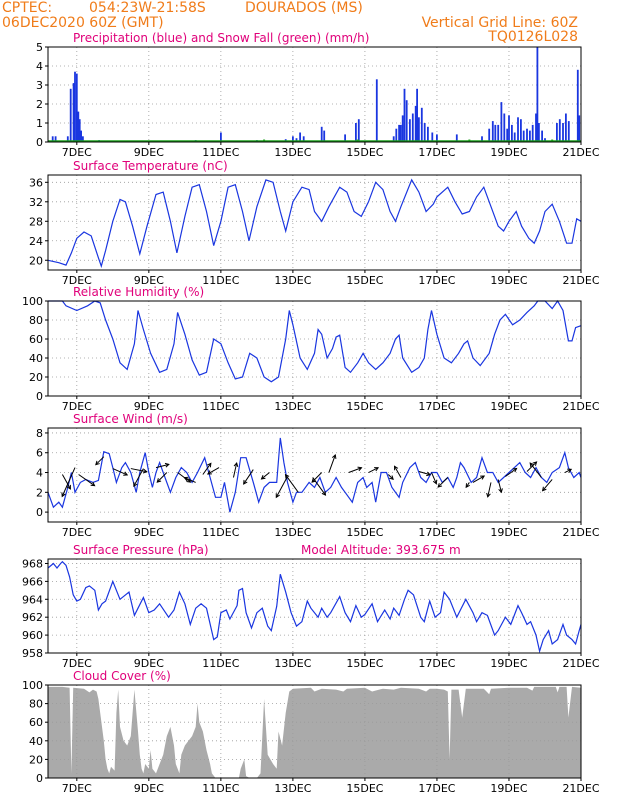 This screenshot has height=800, width=618. What do you see at coordinates (32, 685) in the screenshot?
I see `y-tick-label: 100` at bounding box center [32, 685].